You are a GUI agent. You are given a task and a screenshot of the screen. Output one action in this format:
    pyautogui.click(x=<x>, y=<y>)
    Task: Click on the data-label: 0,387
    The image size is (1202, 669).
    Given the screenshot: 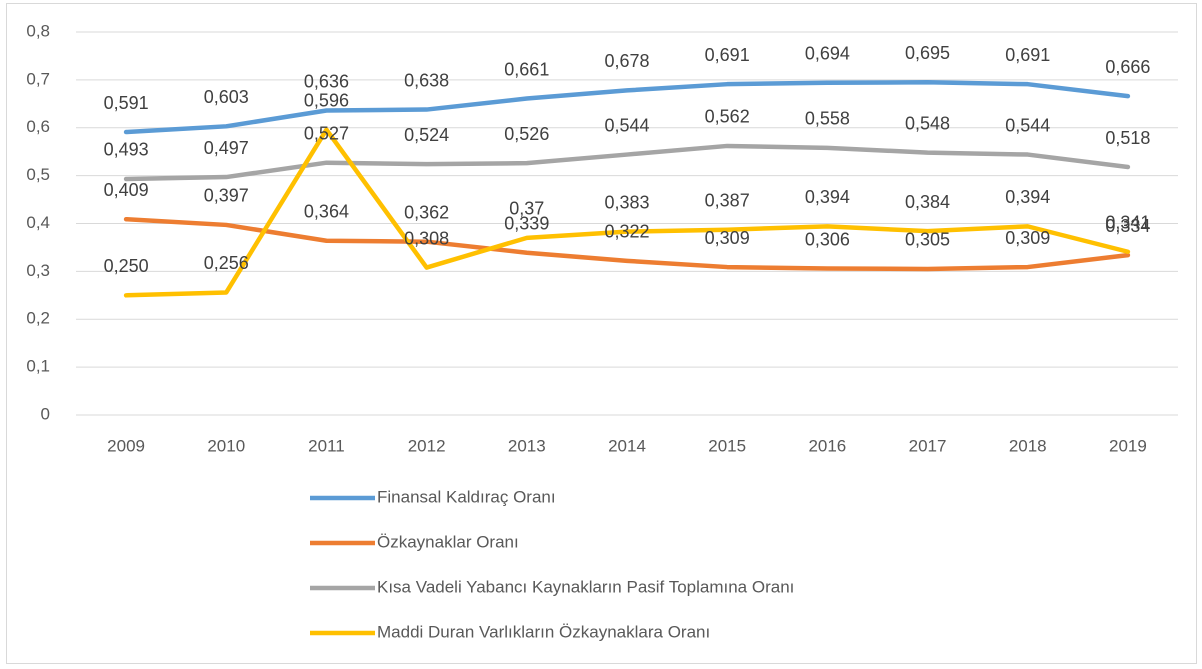 What is the action you would take?
    pyautogui.click(x=727, y=200)
    